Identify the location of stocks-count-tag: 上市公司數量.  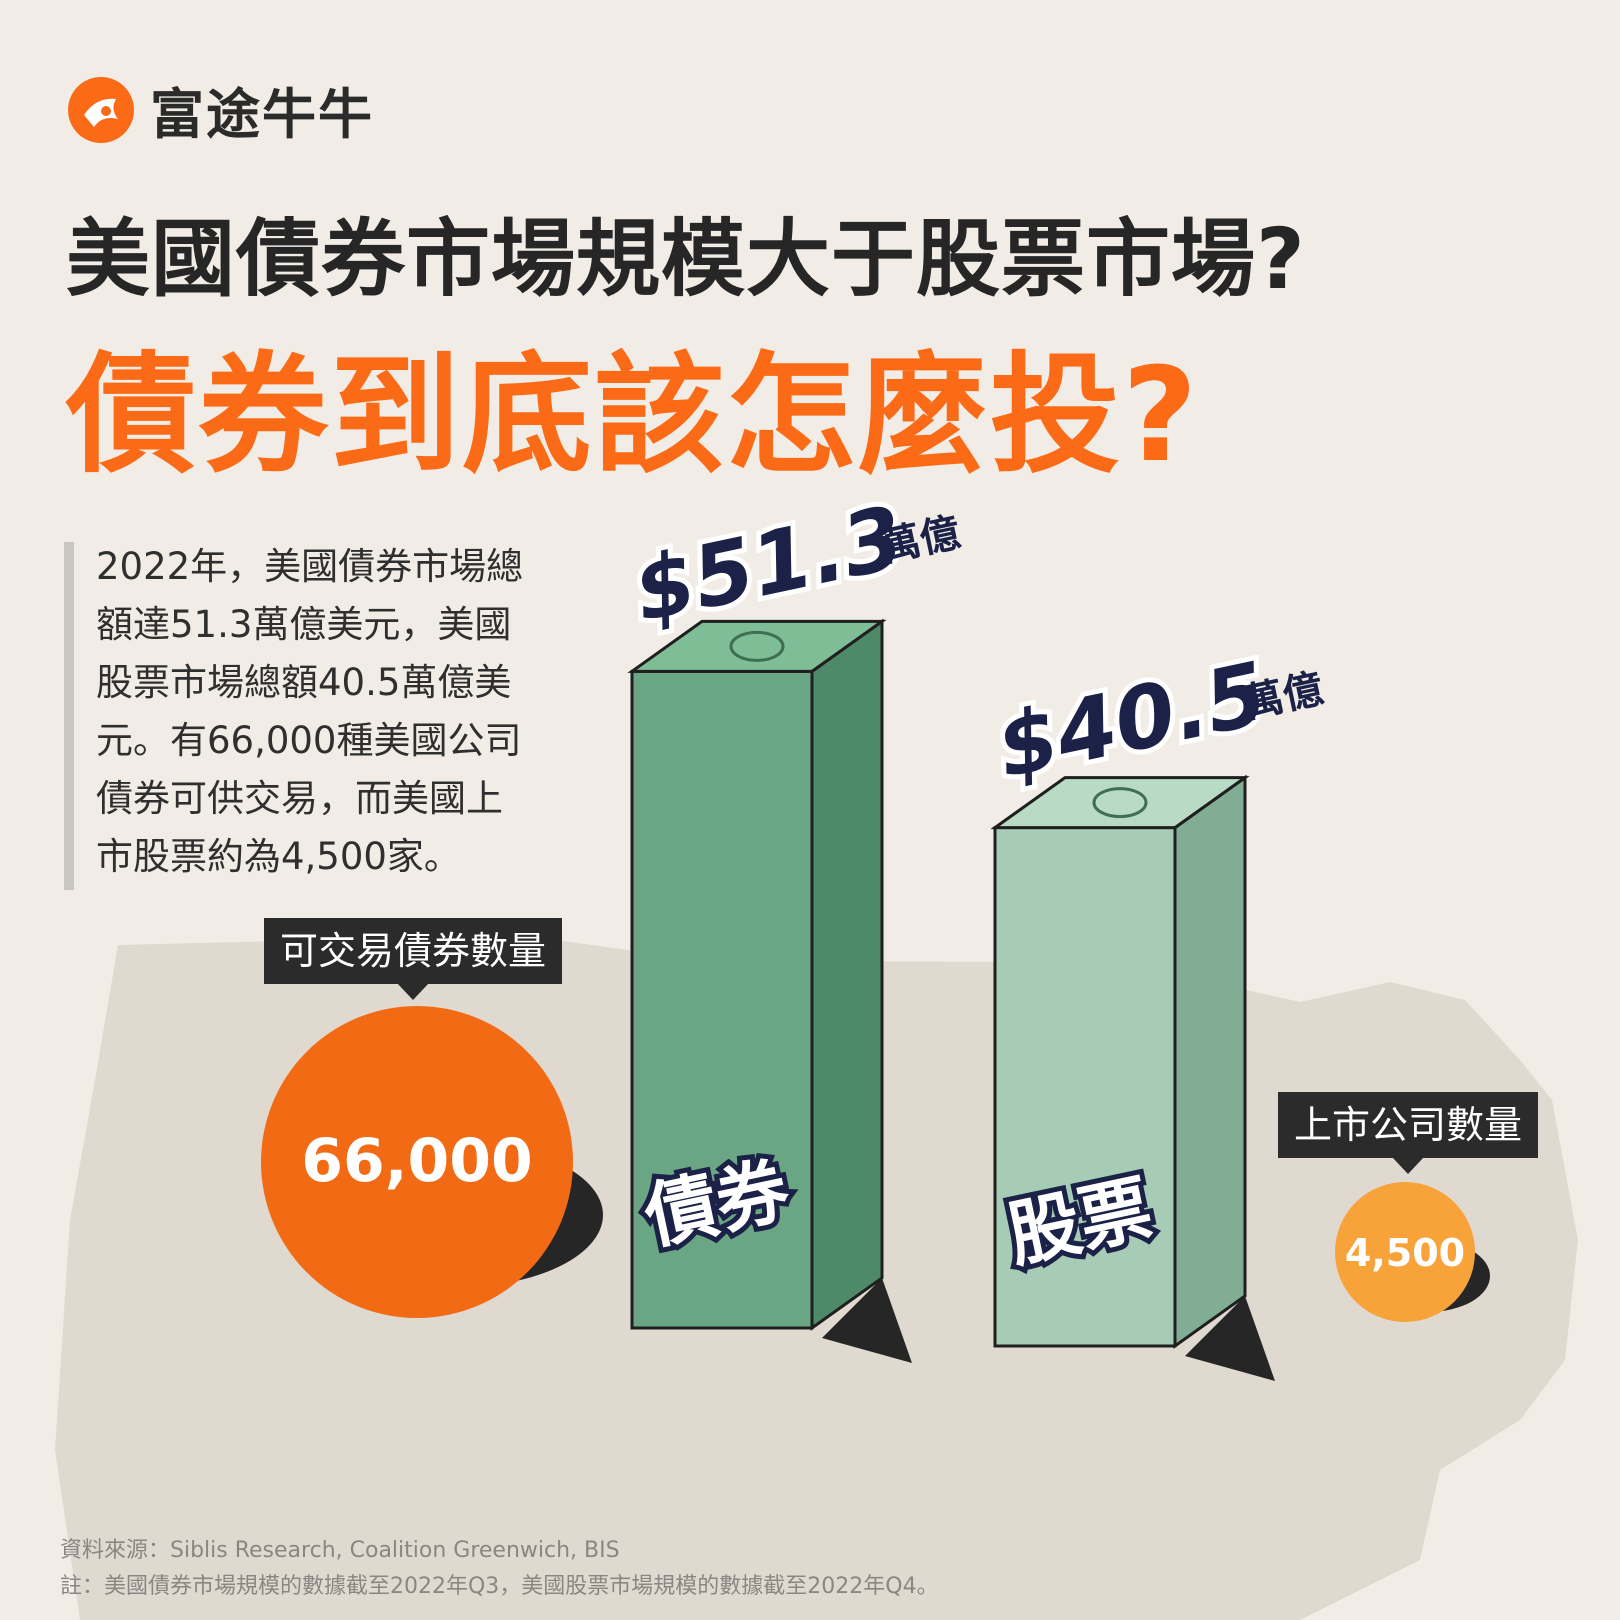
(1408, 1133).